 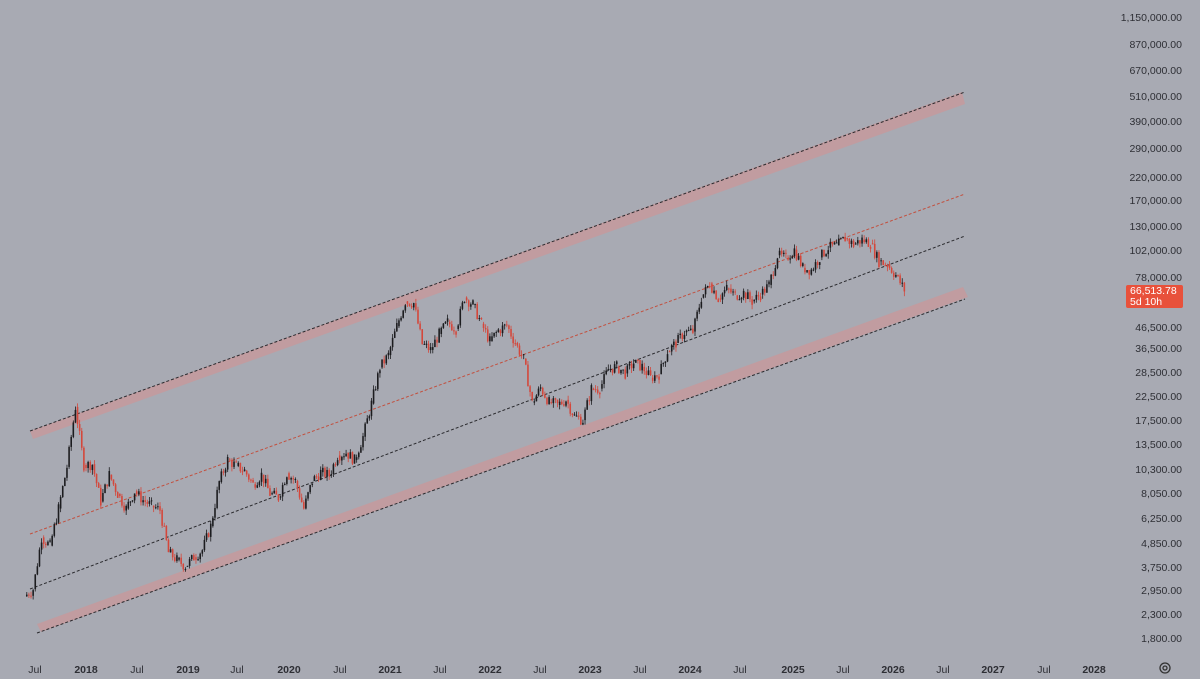 I want to click on gear-icon, so click(x=1165, y=668).